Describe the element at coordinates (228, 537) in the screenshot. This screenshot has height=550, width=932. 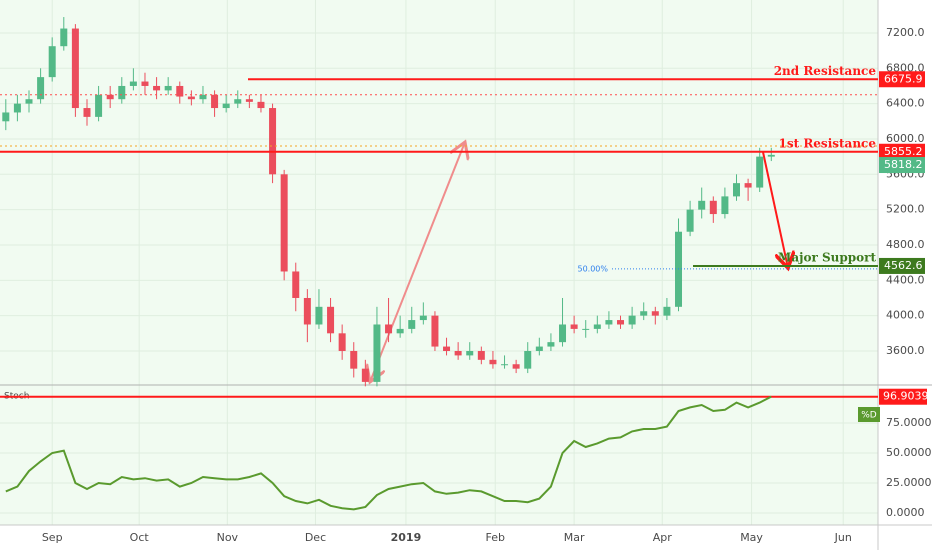
I see `x-tick-label: Nov` at that location.